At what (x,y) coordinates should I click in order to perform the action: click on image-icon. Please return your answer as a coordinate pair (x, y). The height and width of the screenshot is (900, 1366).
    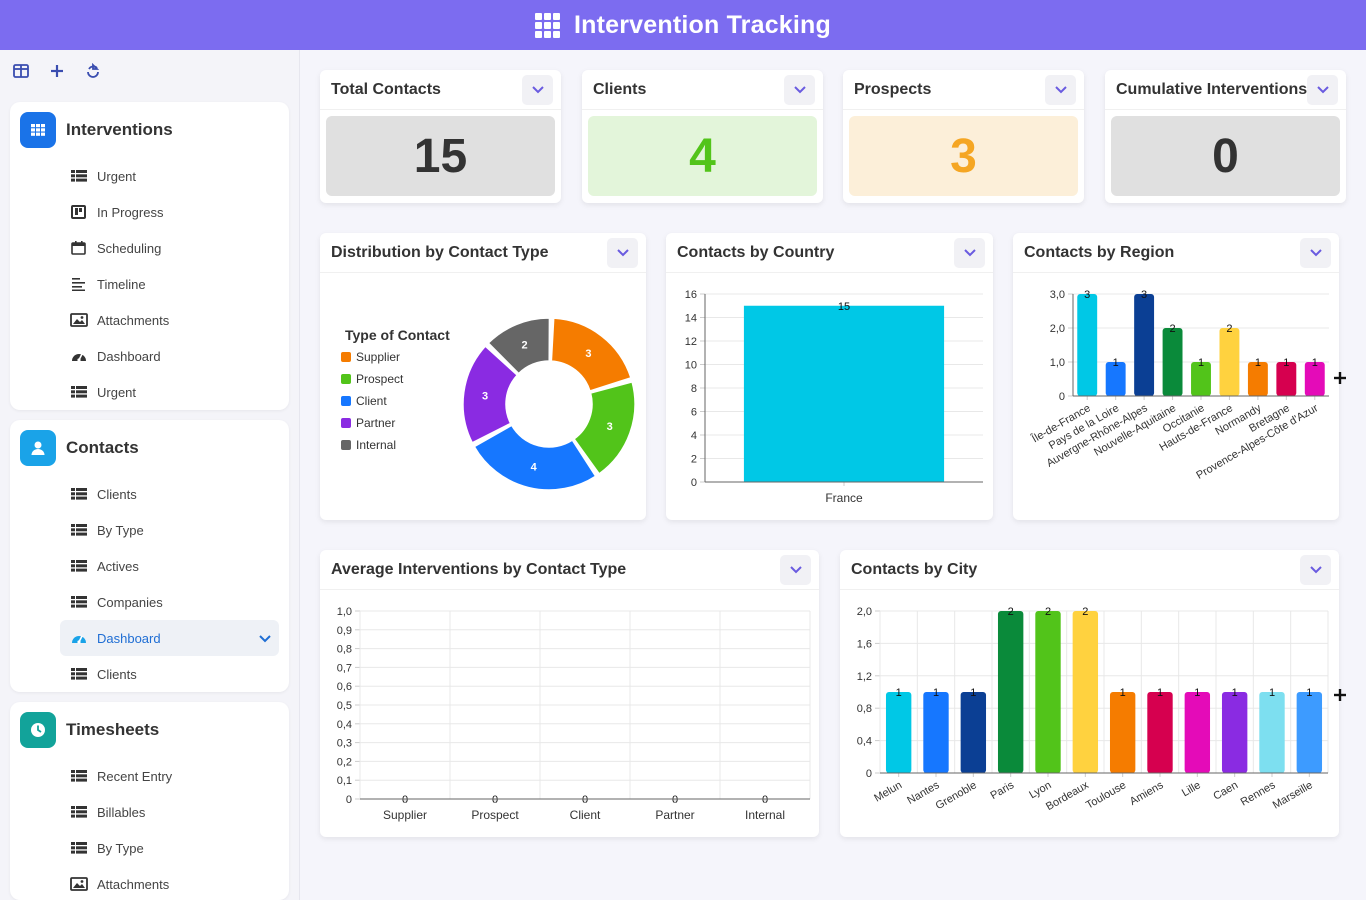
    Looking at the image, I should click on (79, 884).